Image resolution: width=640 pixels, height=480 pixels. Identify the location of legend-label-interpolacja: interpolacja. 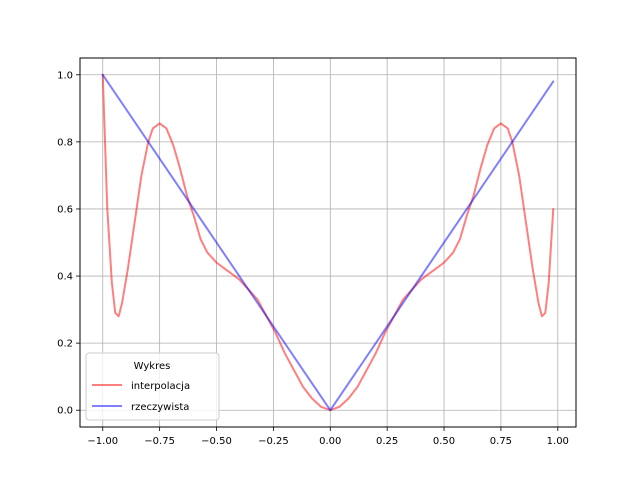
(160, 386).